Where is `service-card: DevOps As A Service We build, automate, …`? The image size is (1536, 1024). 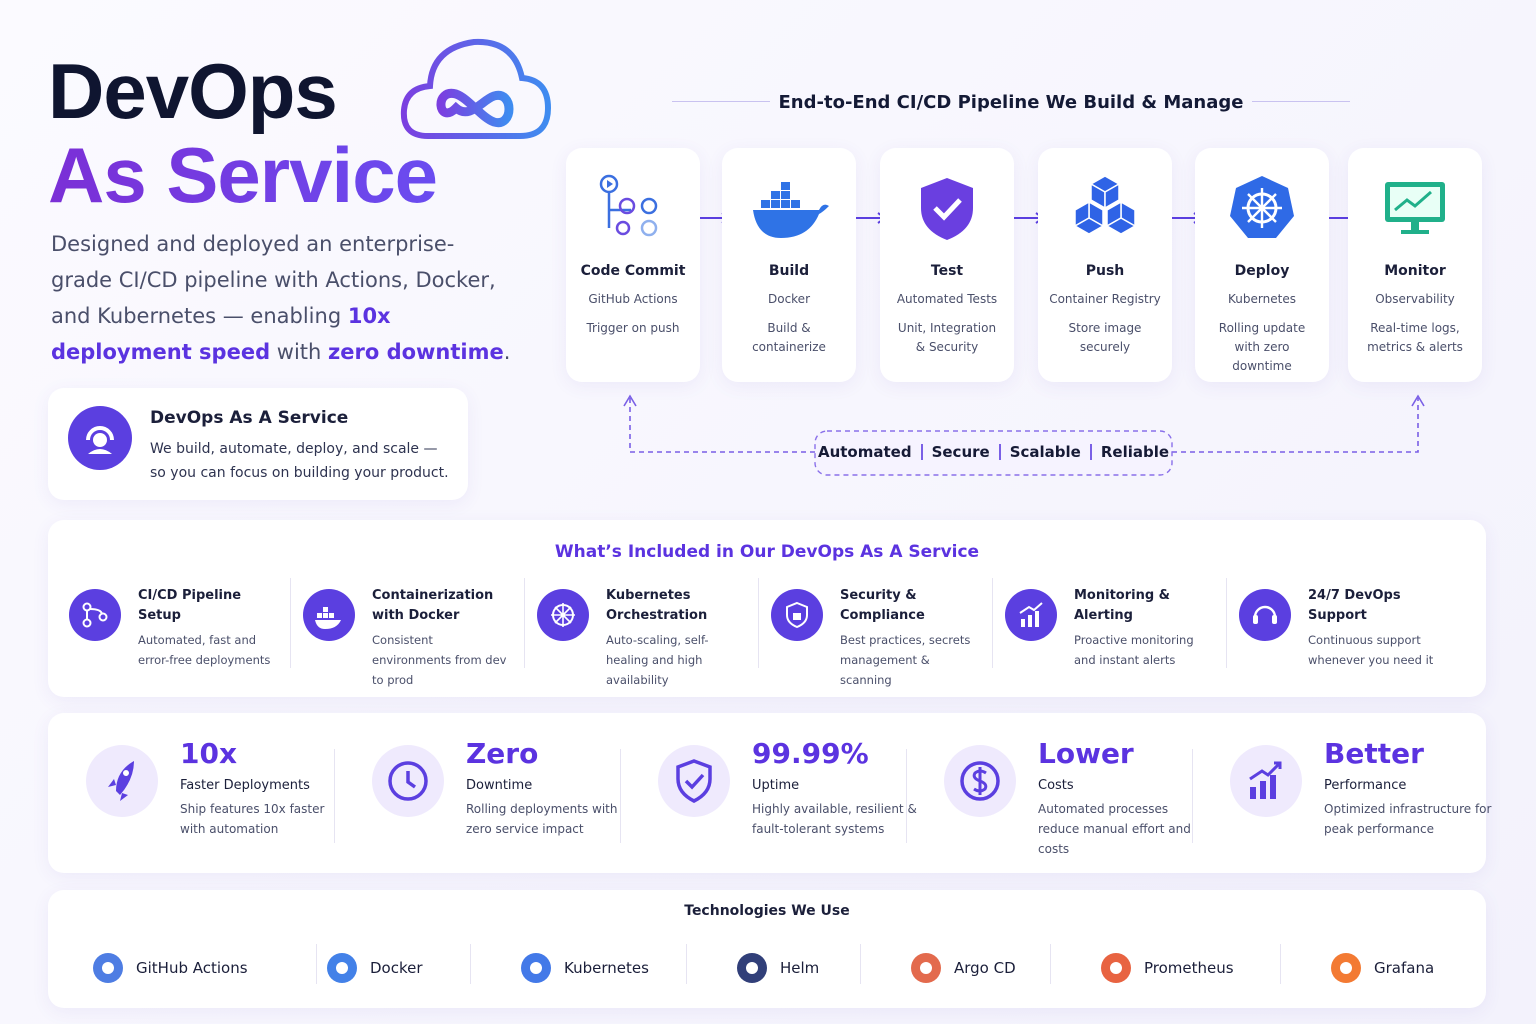 service-card: DevOps As A Service We build, automate, … is located at coordinates (258, 444).